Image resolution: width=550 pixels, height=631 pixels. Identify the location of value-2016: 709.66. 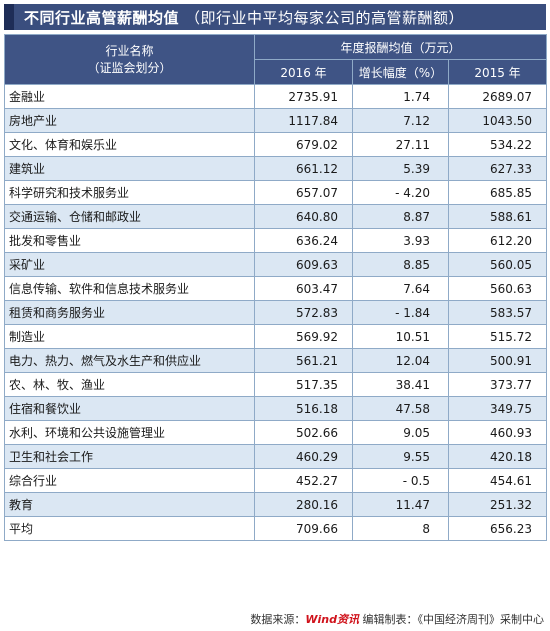
(303, 528).